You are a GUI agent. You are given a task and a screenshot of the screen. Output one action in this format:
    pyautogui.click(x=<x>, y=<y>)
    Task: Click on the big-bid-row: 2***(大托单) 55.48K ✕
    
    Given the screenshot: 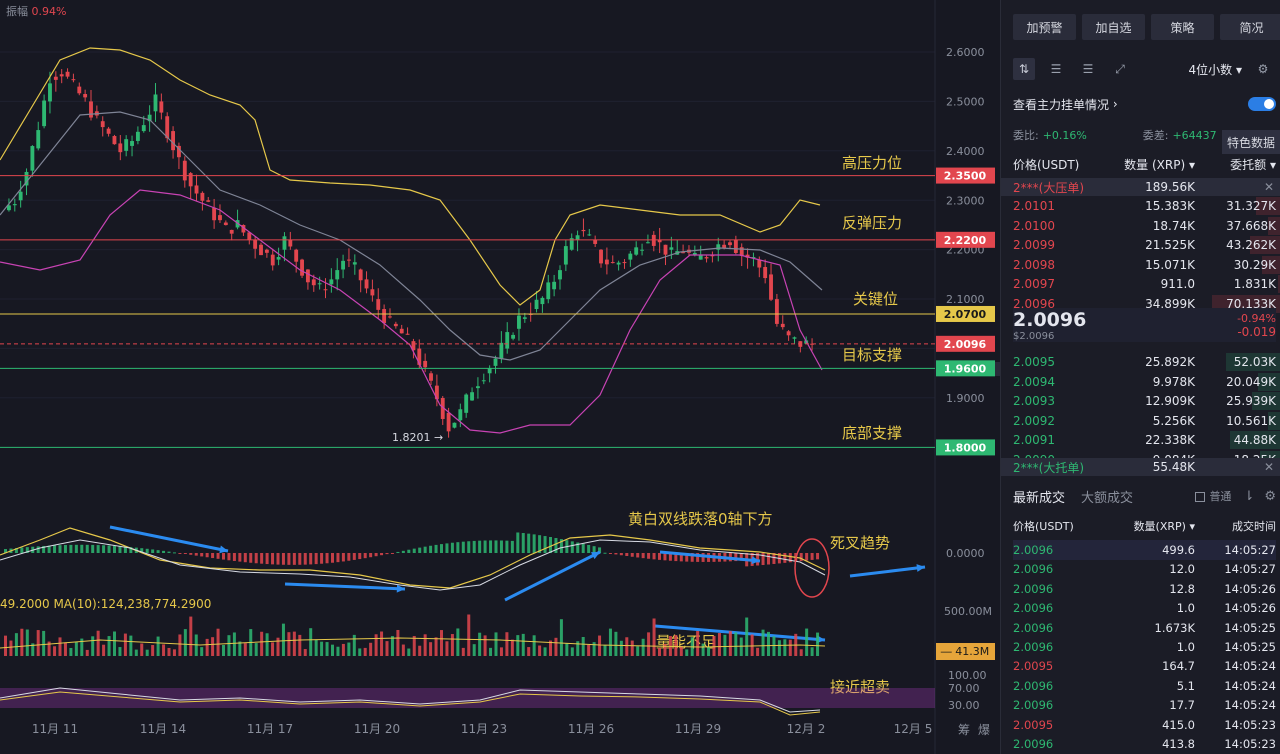 What is the action you would take?
    pyautogui.click(x=1140, y=467)
    